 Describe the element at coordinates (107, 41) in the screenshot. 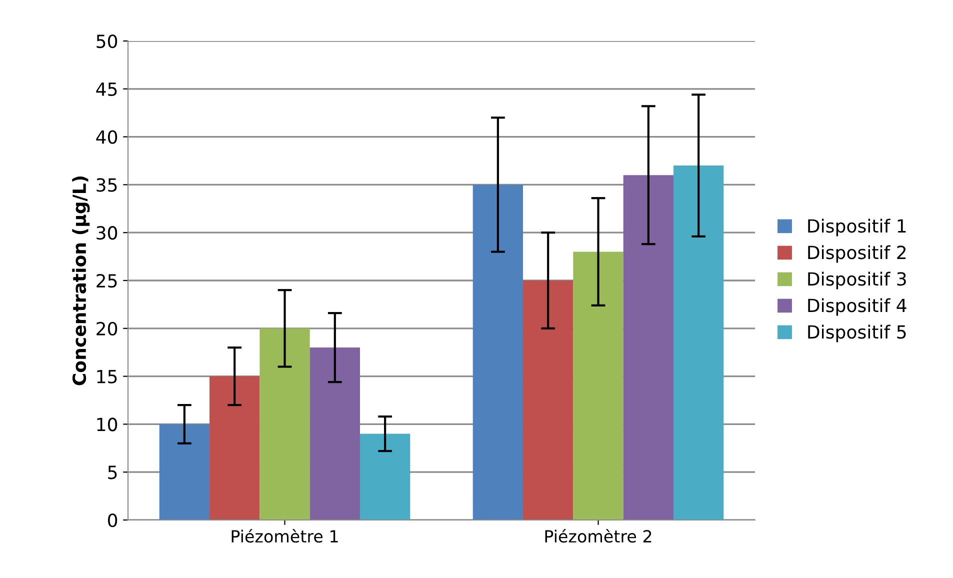

I see `y-tick-label: 50` at that location.